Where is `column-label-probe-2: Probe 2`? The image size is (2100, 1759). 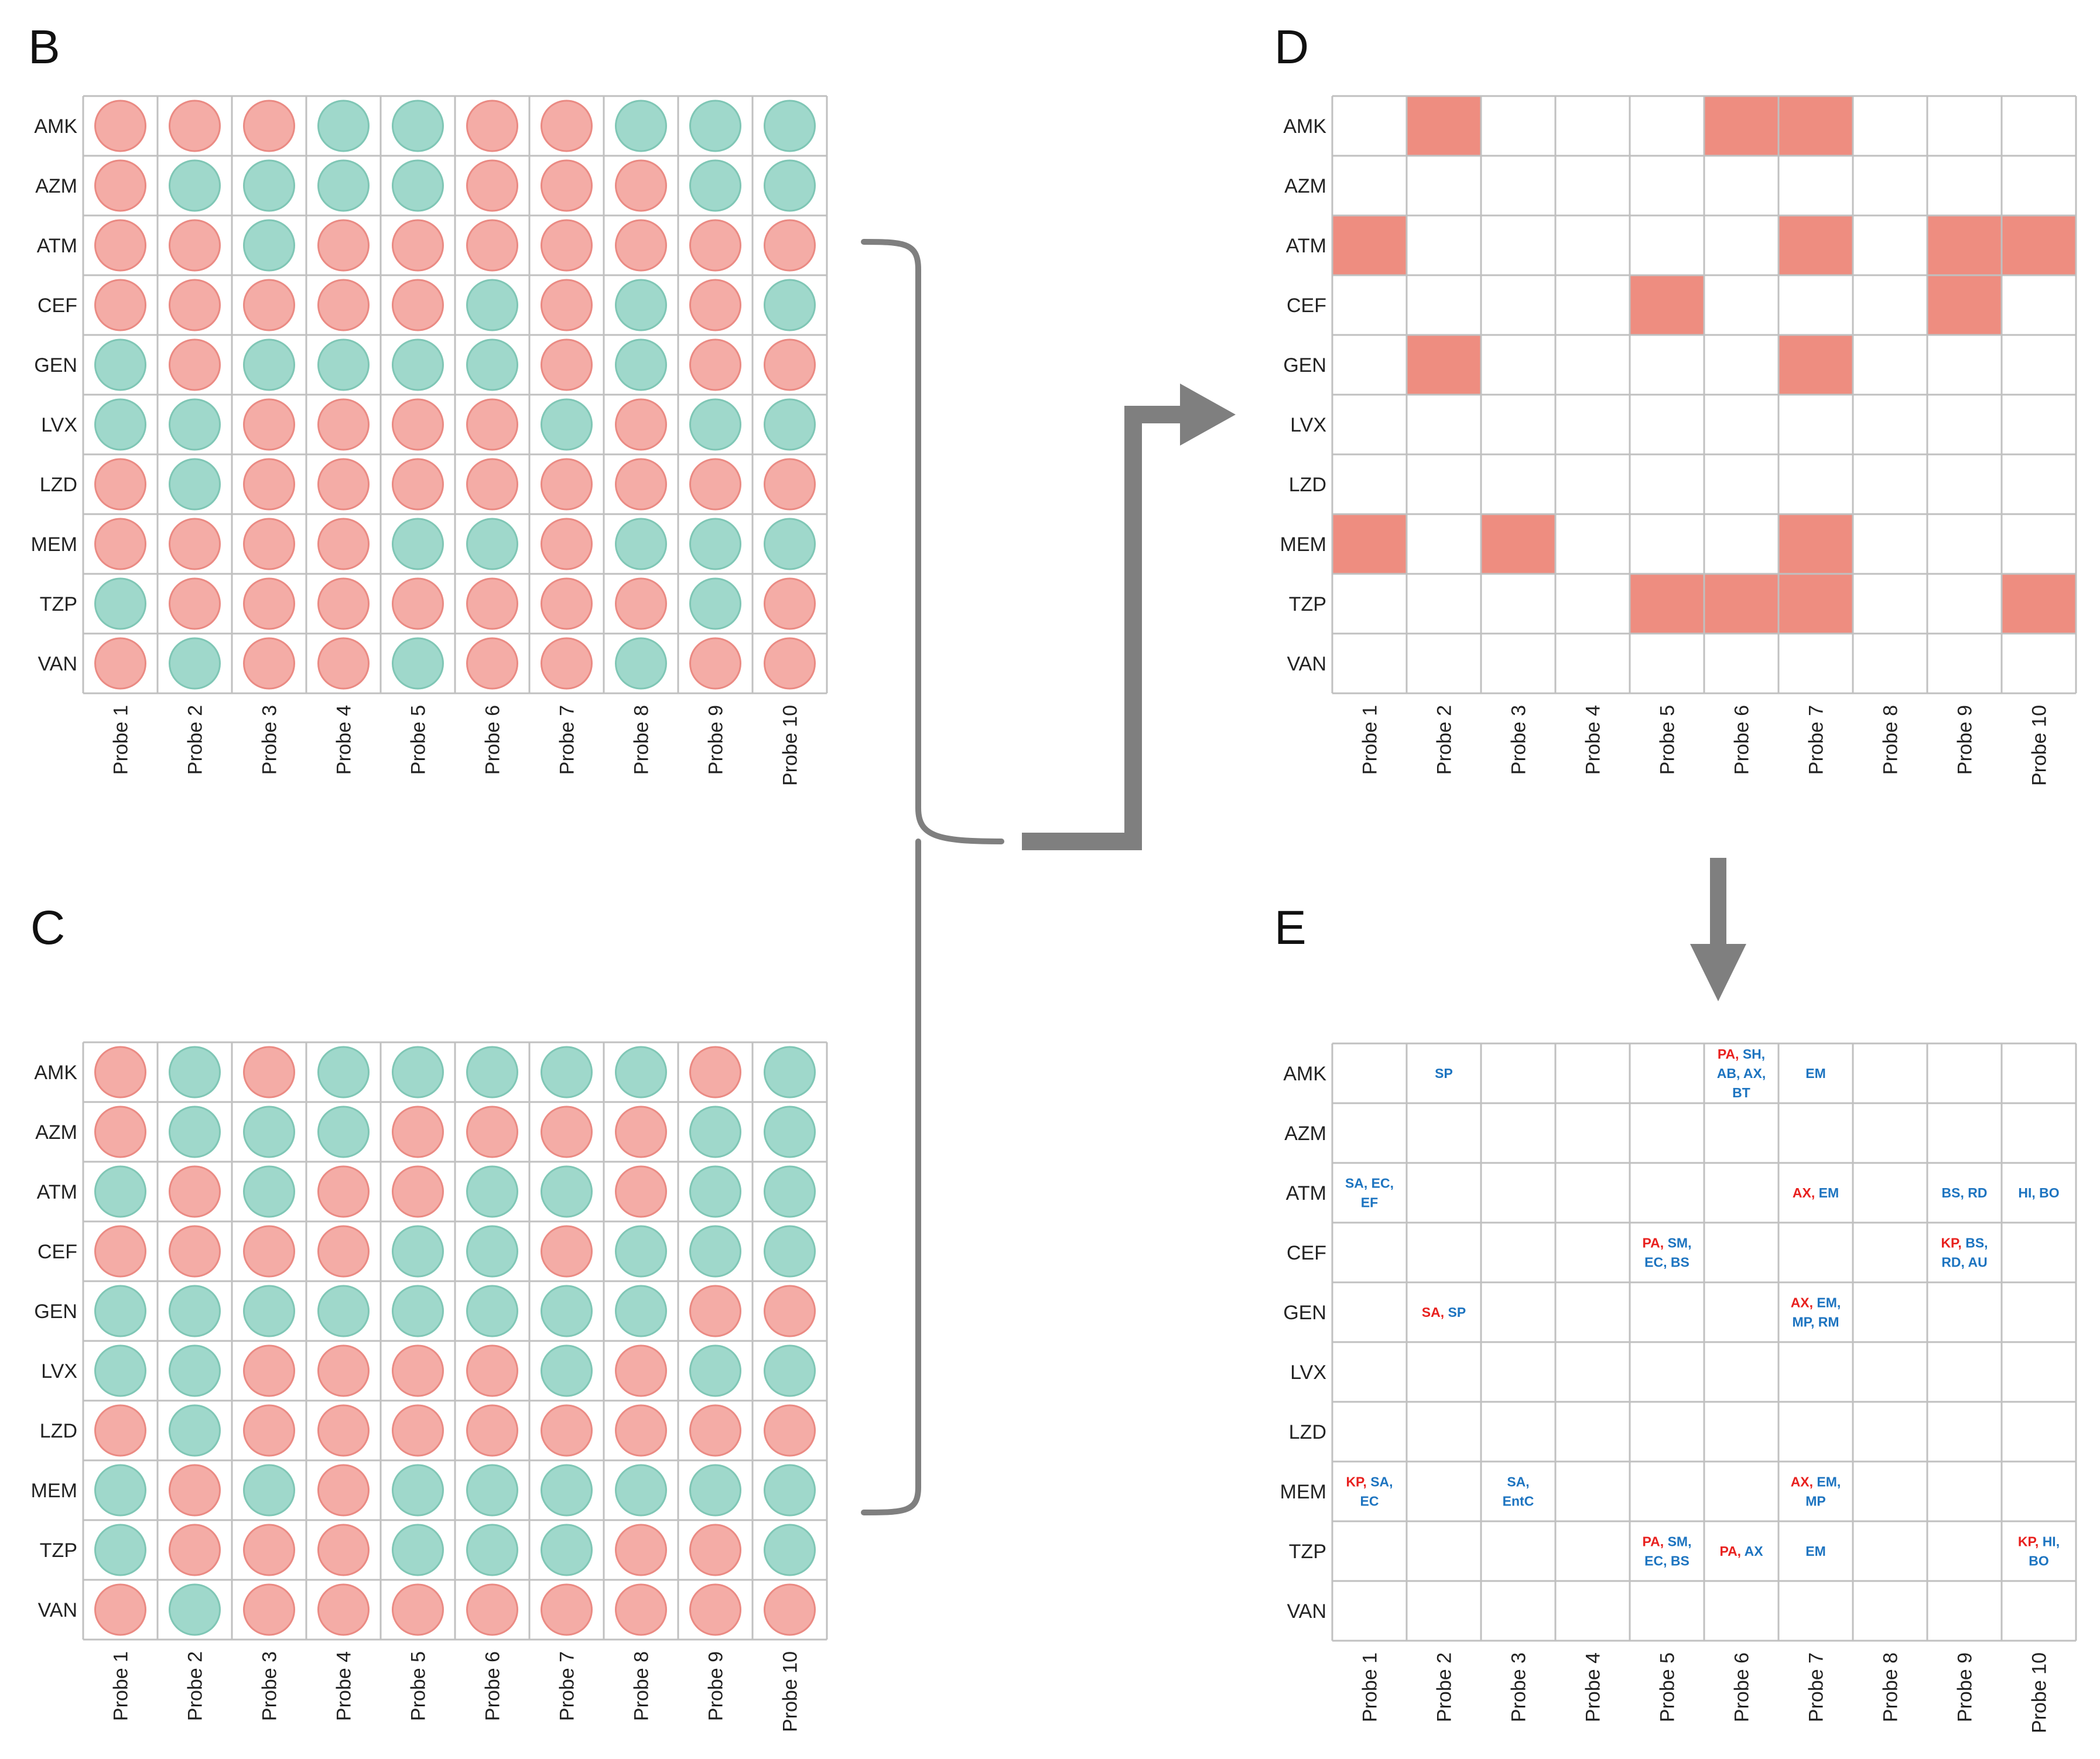
column-label-probe-2: Probe 2 is located at coordinates (195, 1686).